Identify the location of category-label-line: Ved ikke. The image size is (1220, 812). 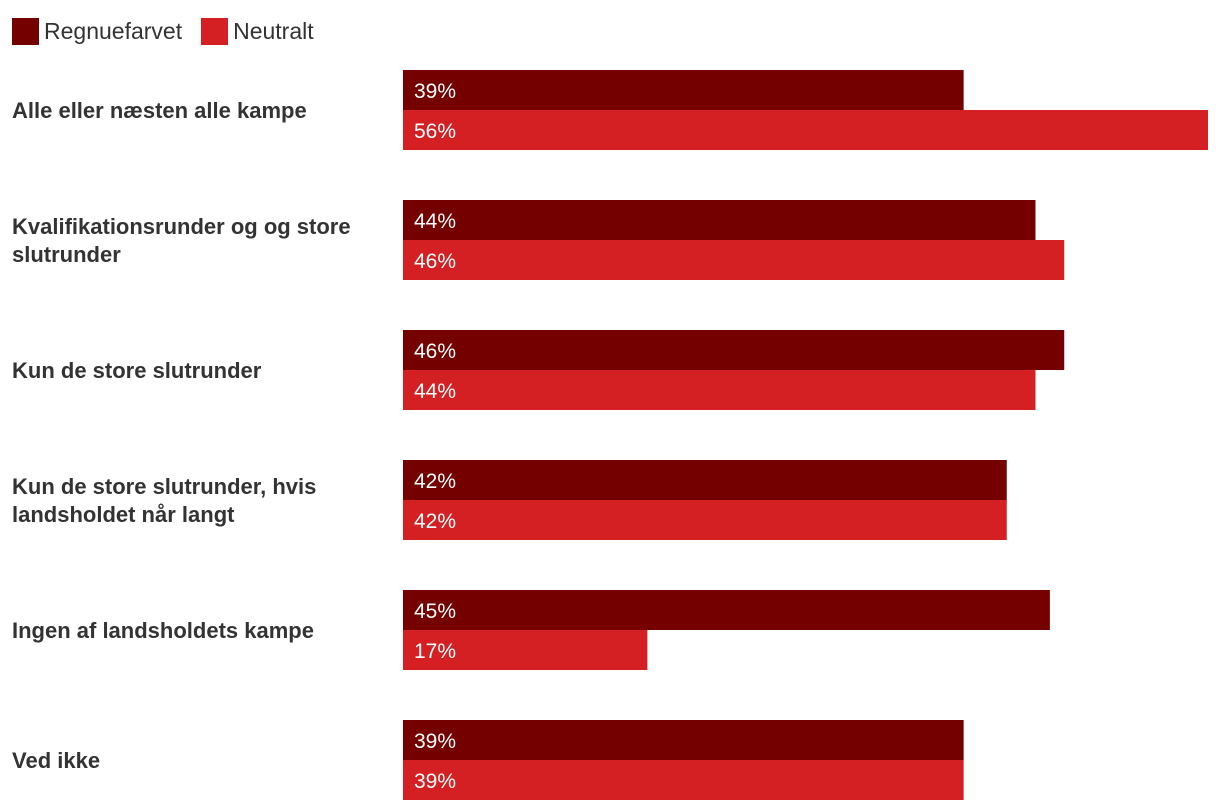
(56, 760).